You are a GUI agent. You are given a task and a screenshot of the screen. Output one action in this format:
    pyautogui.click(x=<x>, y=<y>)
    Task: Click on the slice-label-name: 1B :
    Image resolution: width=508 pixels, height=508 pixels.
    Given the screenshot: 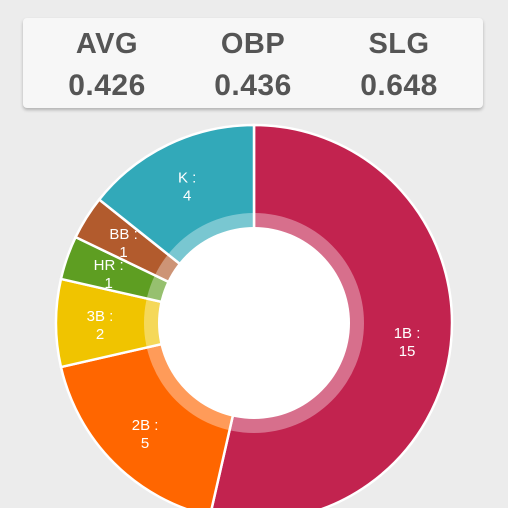 What is the action you would take?
    pyautogui.click(x=407, y=333)
    